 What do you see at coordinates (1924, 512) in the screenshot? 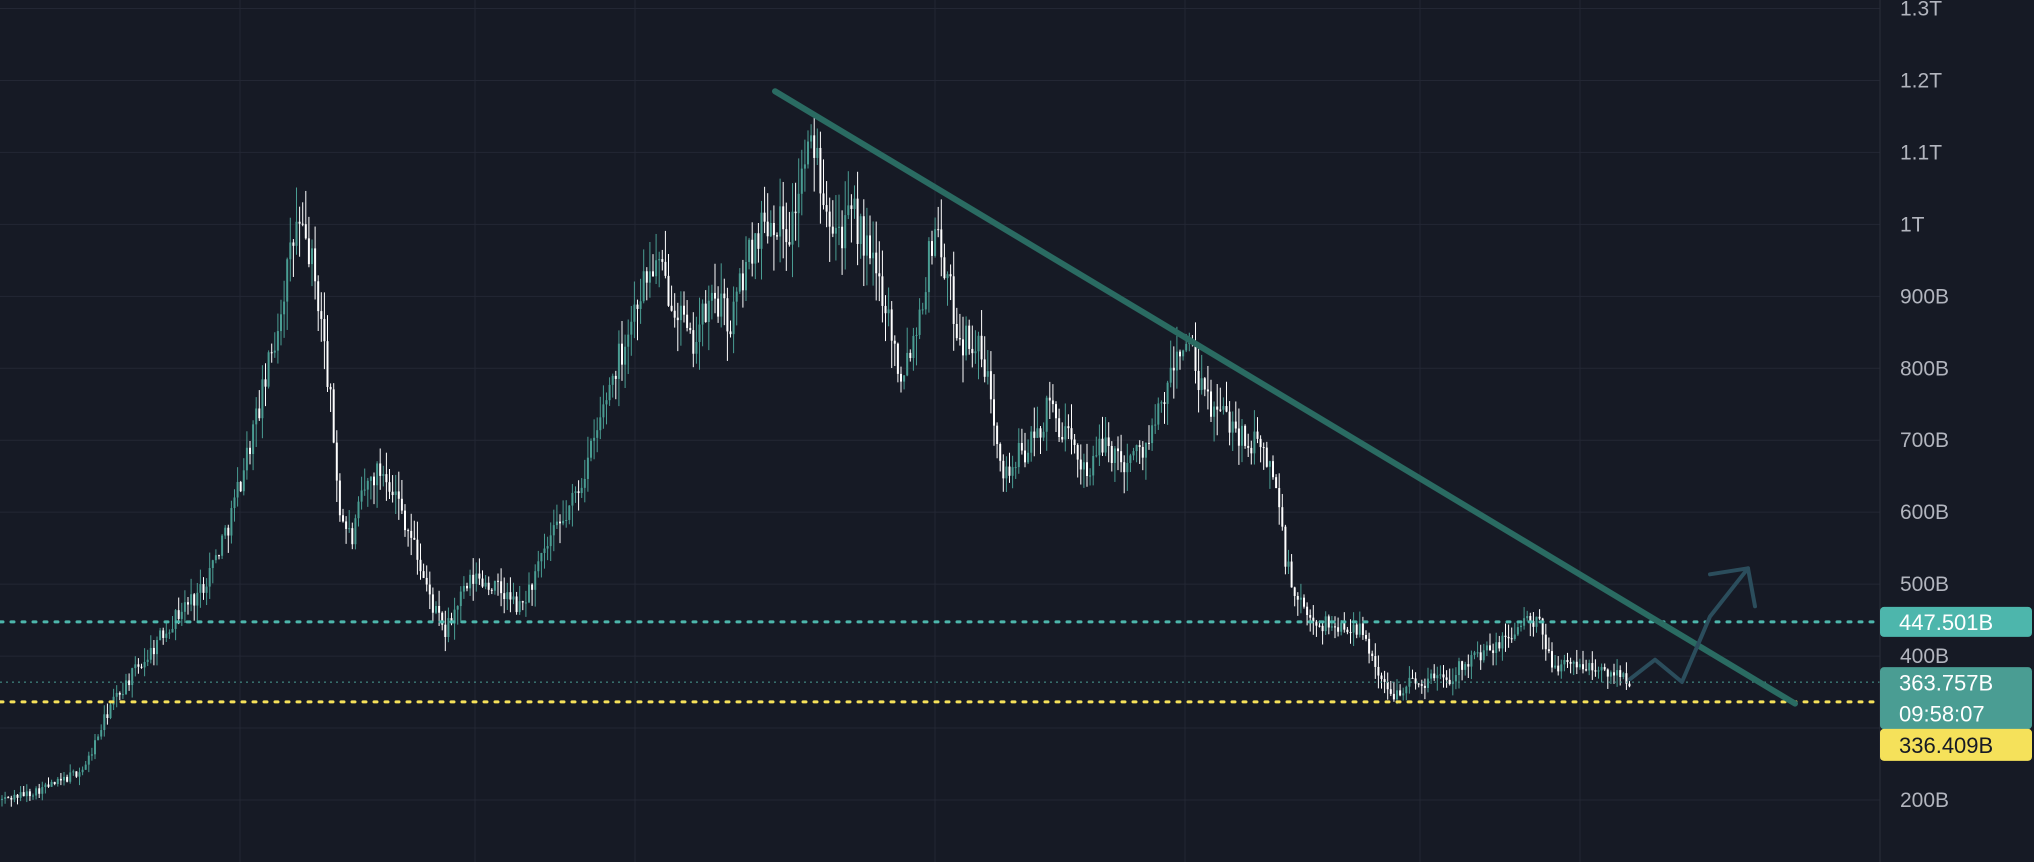
I see `y-tick-label: 600B` at bounding box center [1924, 512].